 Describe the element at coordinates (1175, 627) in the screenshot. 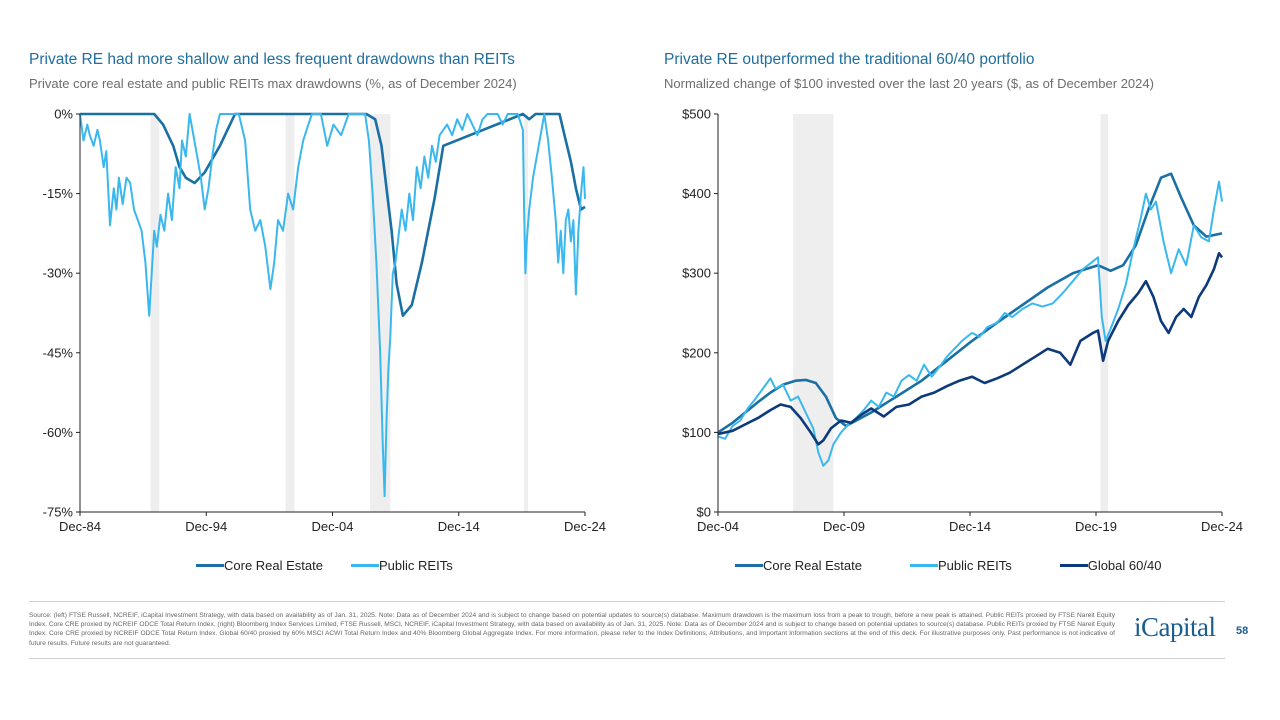

I see `icapital-logo: iCapital` at that location.